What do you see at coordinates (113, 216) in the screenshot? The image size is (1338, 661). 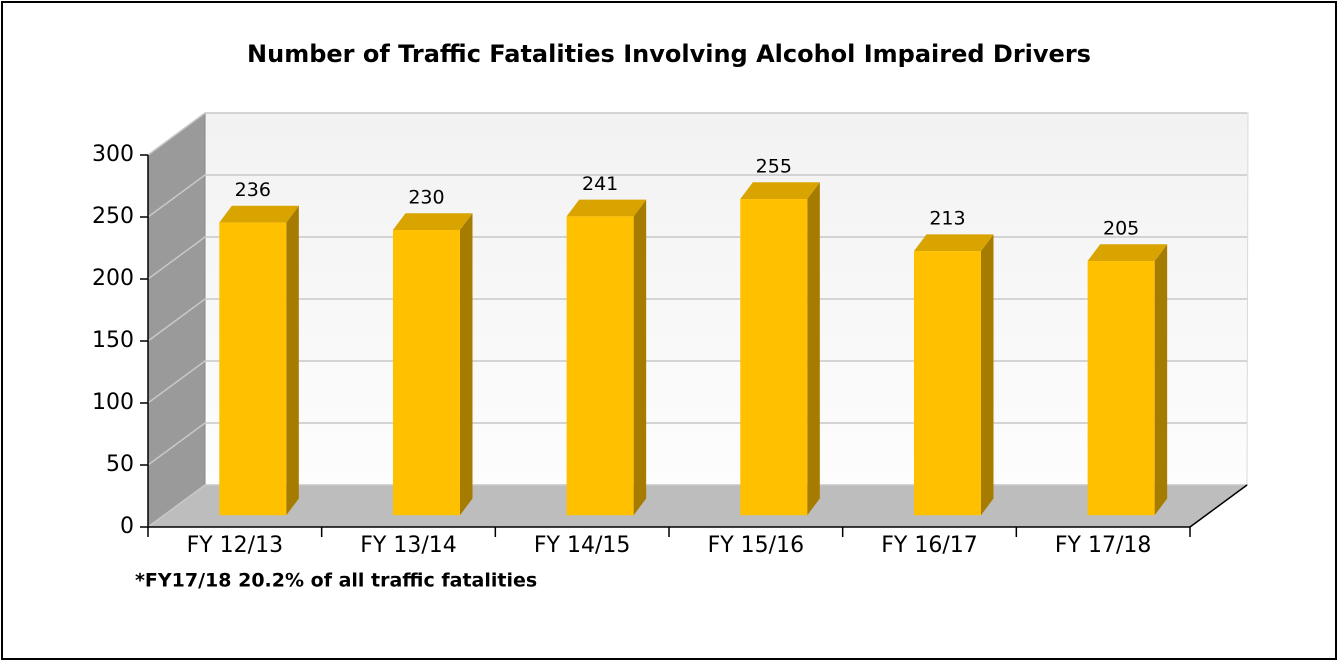 I see `y-tick-label: 250` at bounding box center [113, 216].